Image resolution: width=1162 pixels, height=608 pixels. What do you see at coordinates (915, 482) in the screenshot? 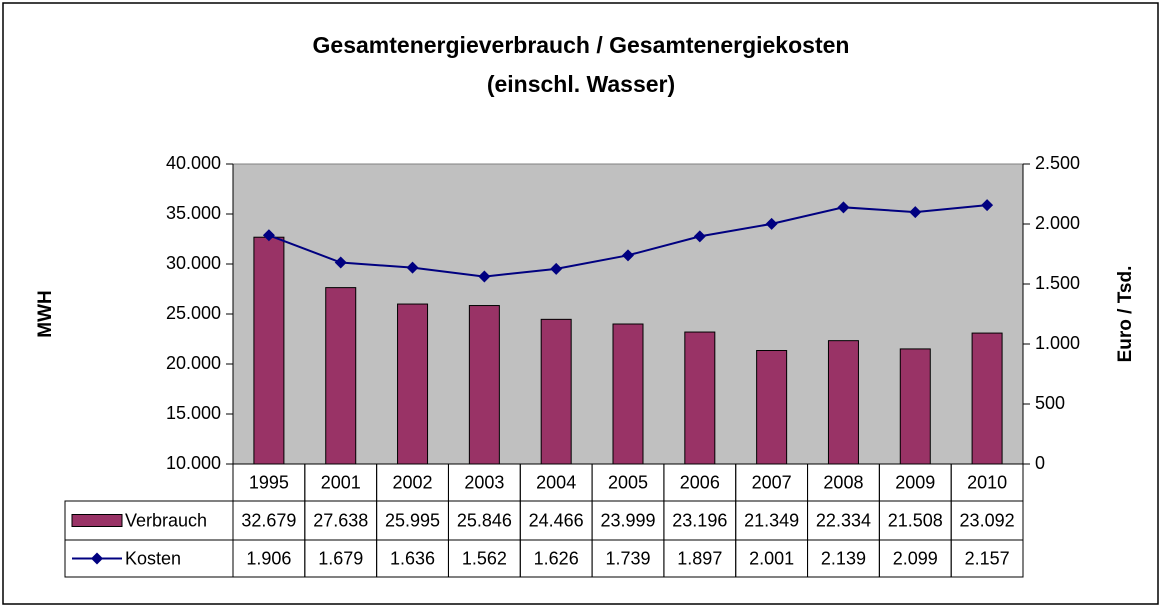
I see `x-tick-label: 2009` at bounding box center [915, 482].